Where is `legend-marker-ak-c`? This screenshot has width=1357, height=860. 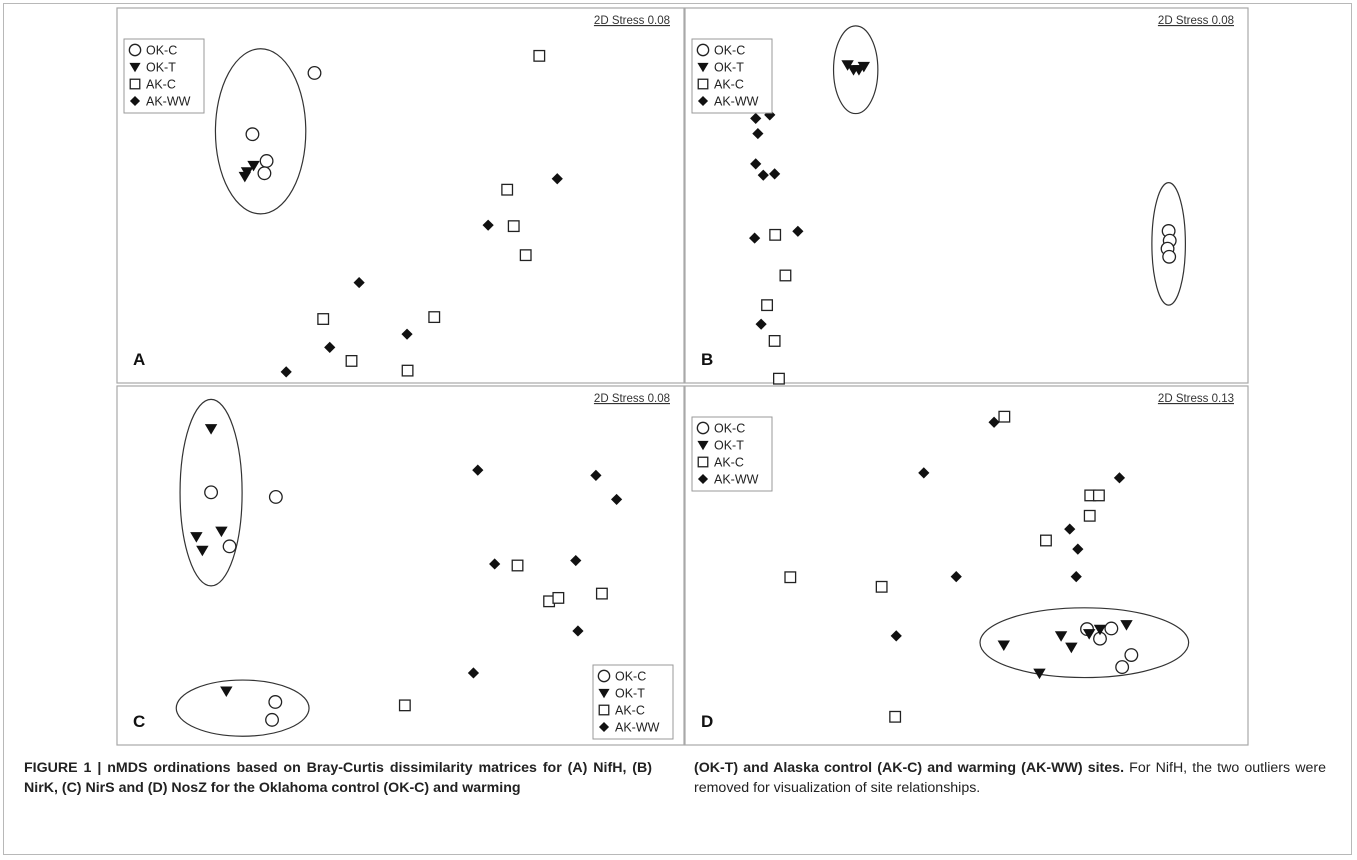
legend-marker-ak-c is located at coordinates (604, 710).